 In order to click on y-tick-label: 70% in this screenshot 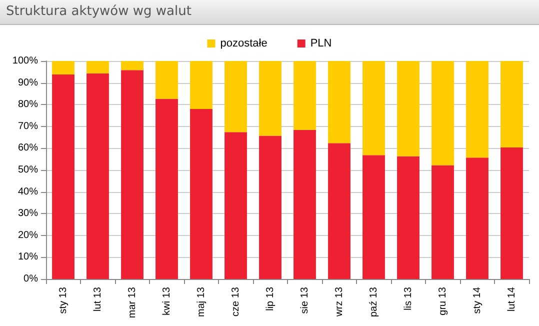, I will do `click(28, 126)`.